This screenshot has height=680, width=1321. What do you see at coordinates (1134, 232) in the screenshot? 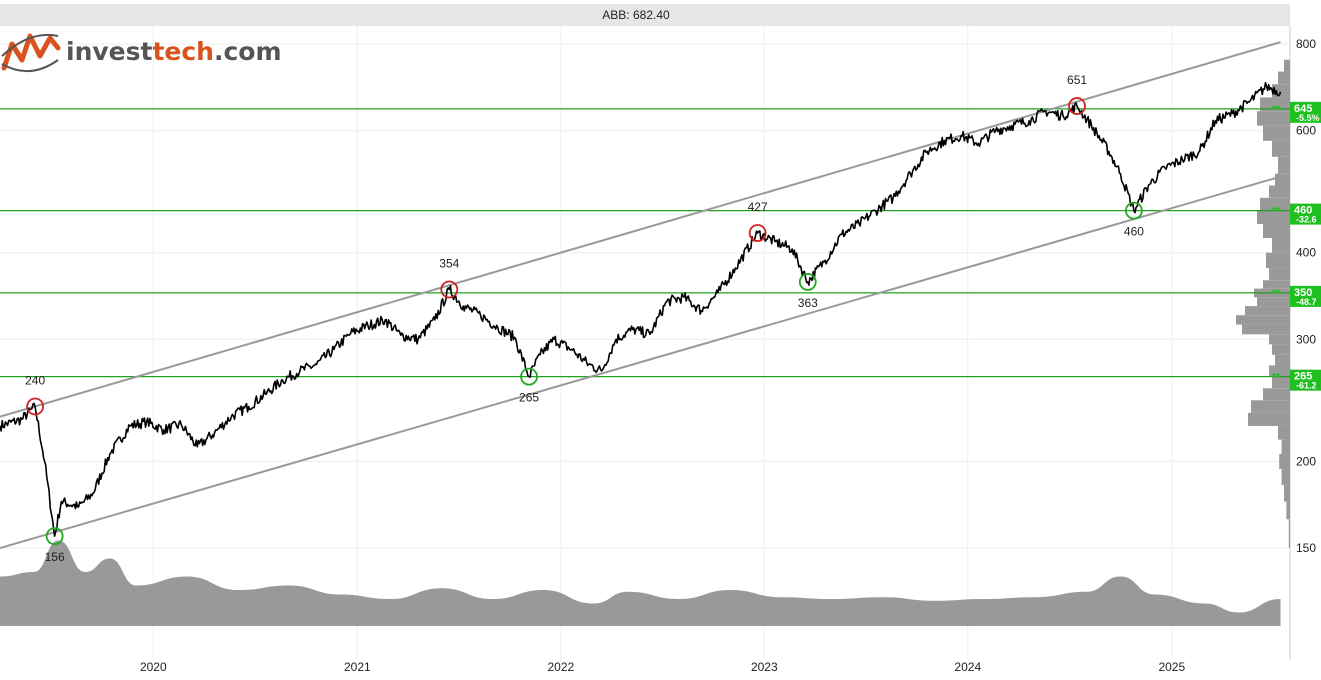
I see `low-point-label: 460` at bounding box center [1134, 232].